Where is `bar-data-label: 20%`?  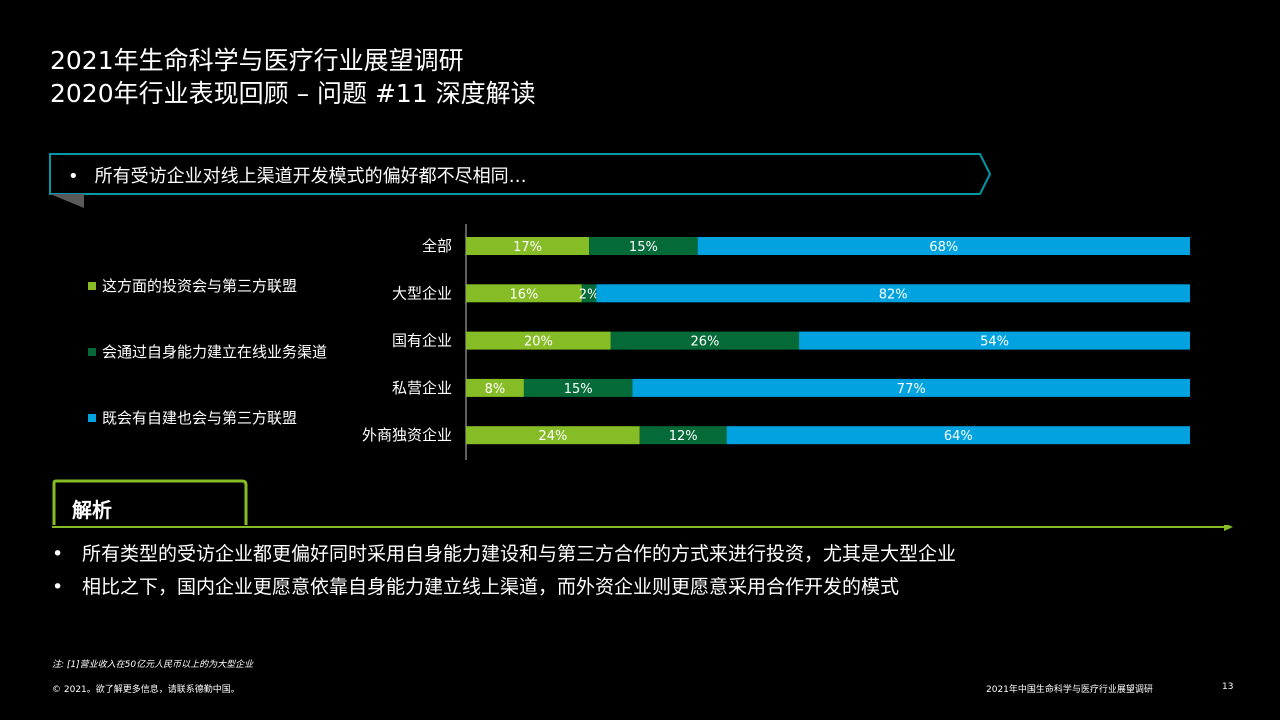
bar-data-label: 20% is located at coordinates (538, 342).